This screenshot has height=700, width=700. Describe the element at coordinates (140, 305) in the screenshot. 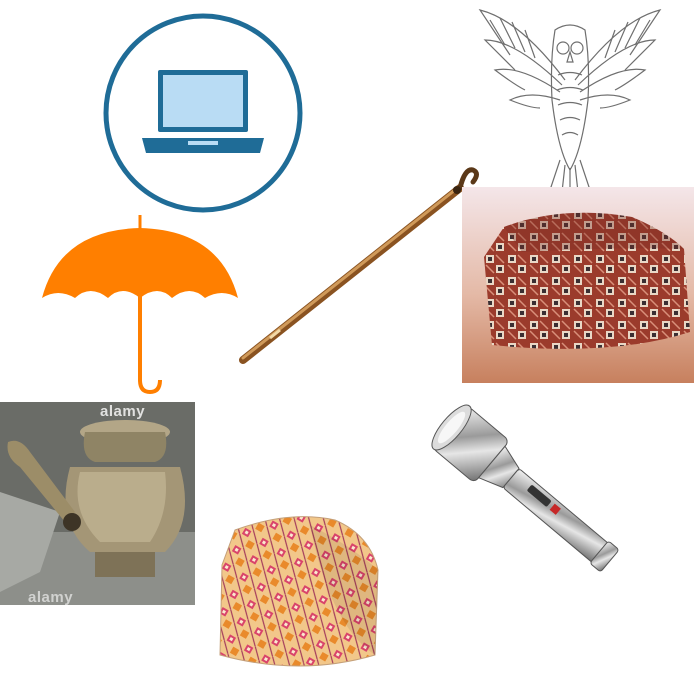

I see `umbrella-icon` at that location.